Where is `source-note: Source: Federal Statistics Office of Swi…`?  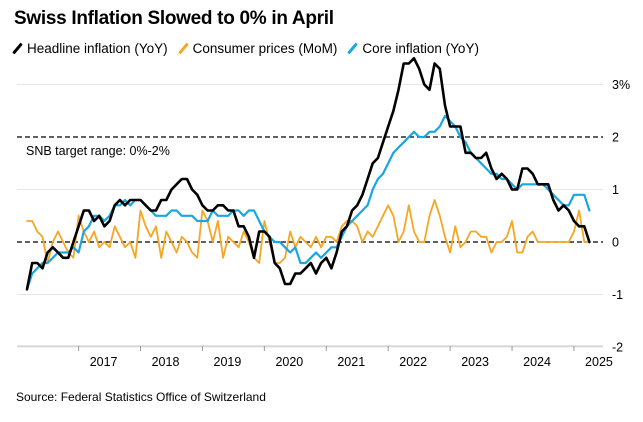 source-note: Source: Federal Statistics Office of Swi… is located at coordinates (141, 397).